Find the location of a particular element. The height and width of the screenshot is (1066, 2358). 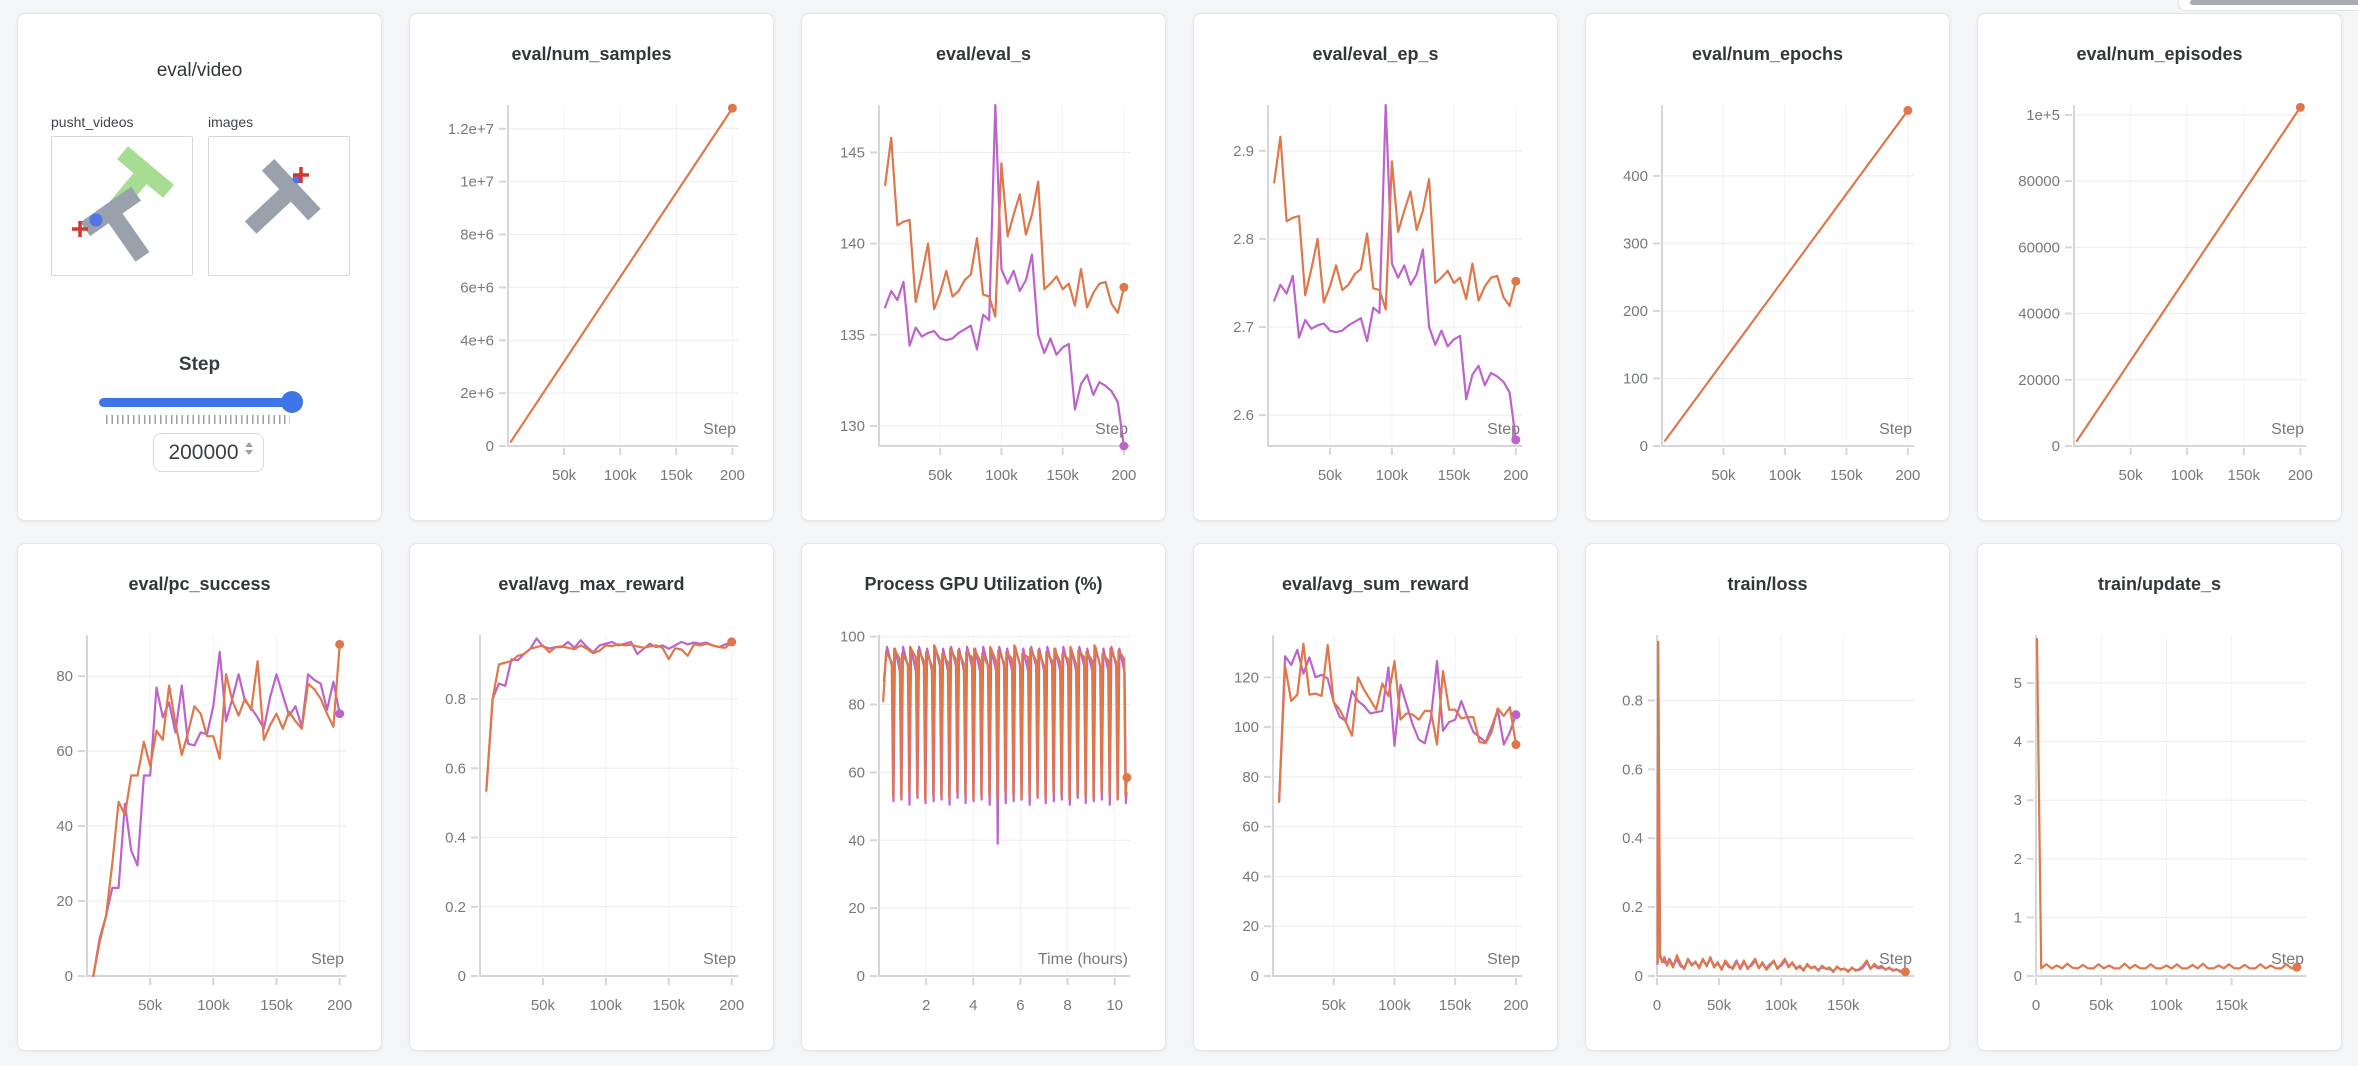

chart-canvas-train-loss: 0 0.2 0.4 0.6 0.8 0 50k 100k 150k Step is located at coordinates (1768, 824).